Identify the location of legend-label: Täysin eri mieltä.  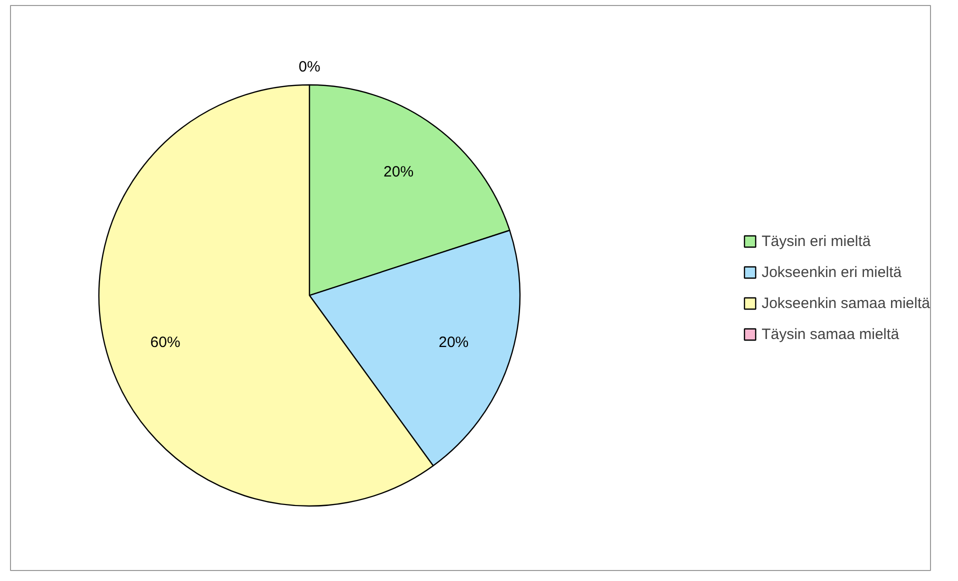
(816, 241).